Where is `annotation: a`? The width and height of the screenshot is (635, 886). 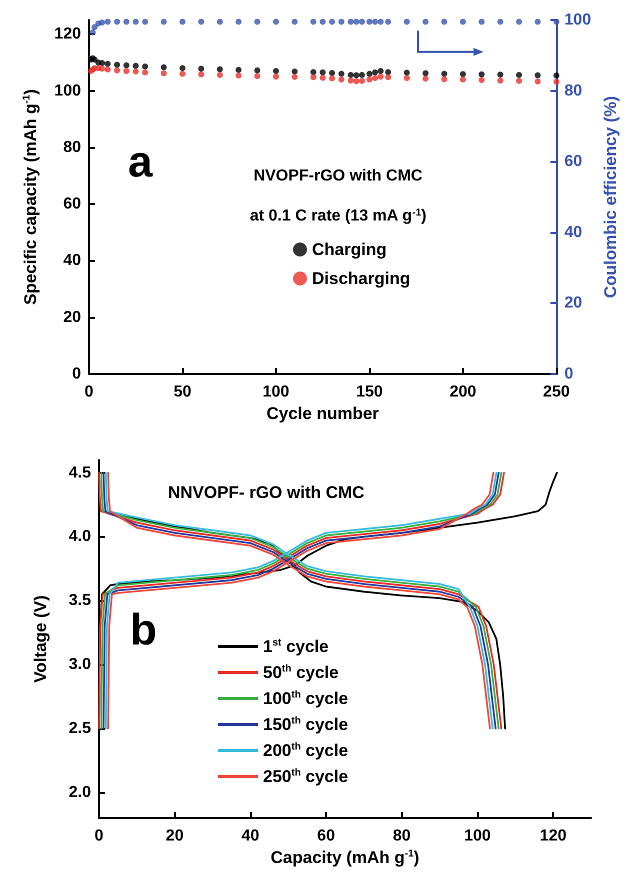
annotation: a is located at coordinates (140, 162).